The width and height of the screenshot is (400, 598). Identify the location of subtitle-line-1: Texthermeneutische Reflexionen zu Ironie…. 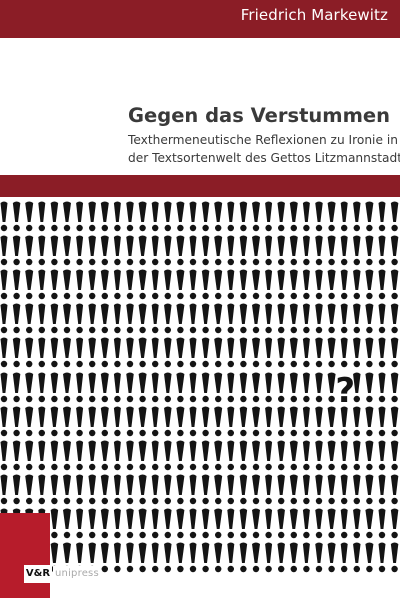
(263, 140).